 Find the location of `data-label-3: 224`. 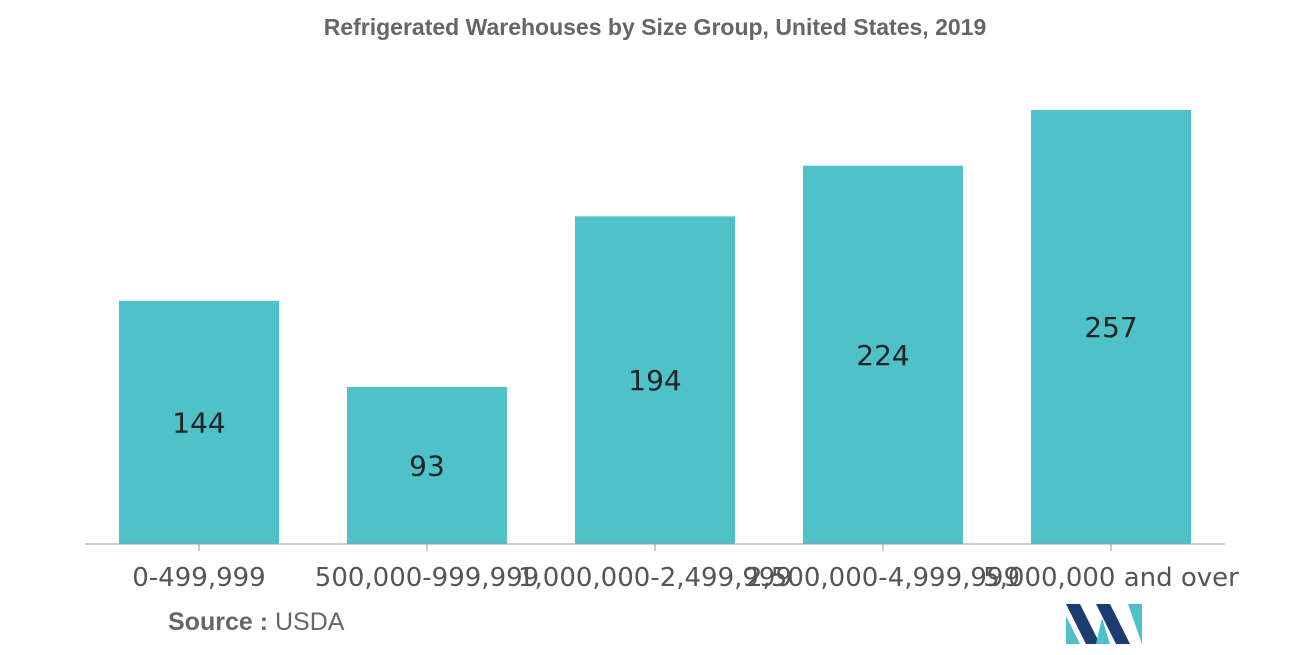

data-label-3: 224 is located at coordinates (882, 355).